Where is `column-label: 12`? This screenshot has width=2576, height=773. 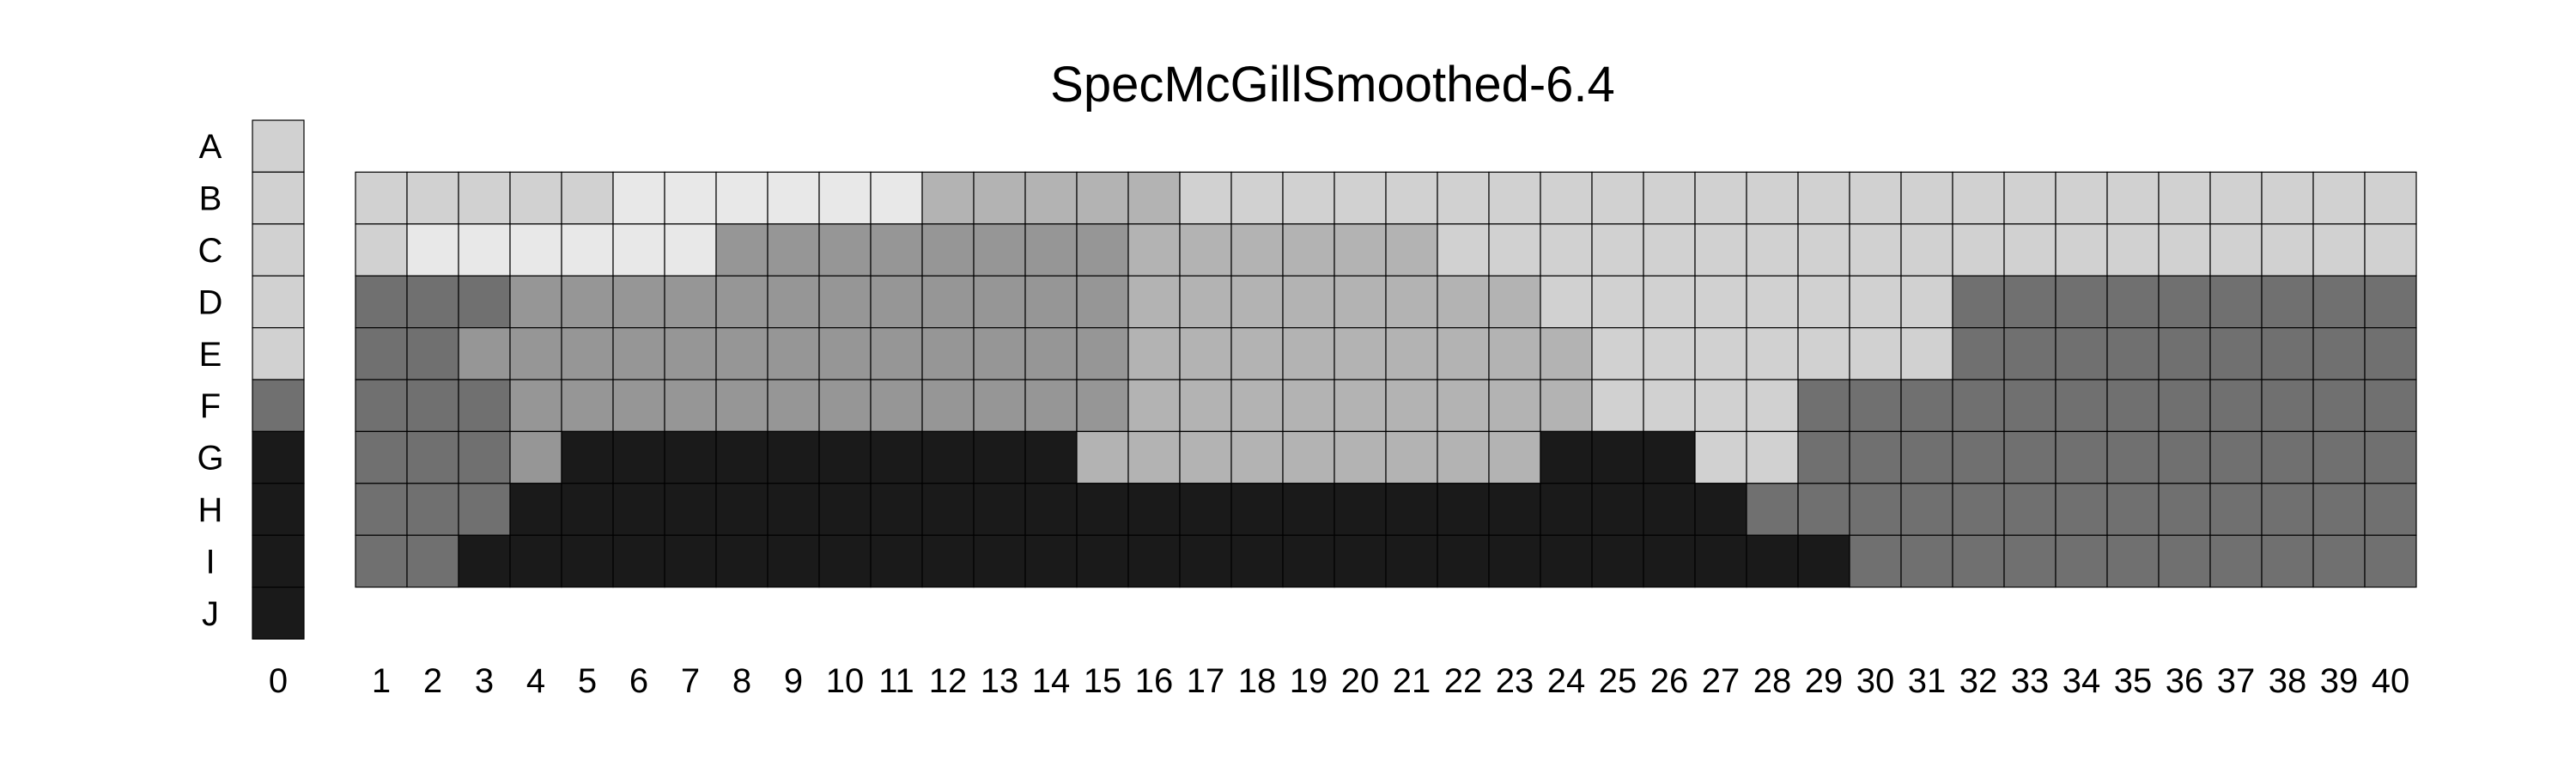
column-label: 12 is located at coordinates (948, 681).